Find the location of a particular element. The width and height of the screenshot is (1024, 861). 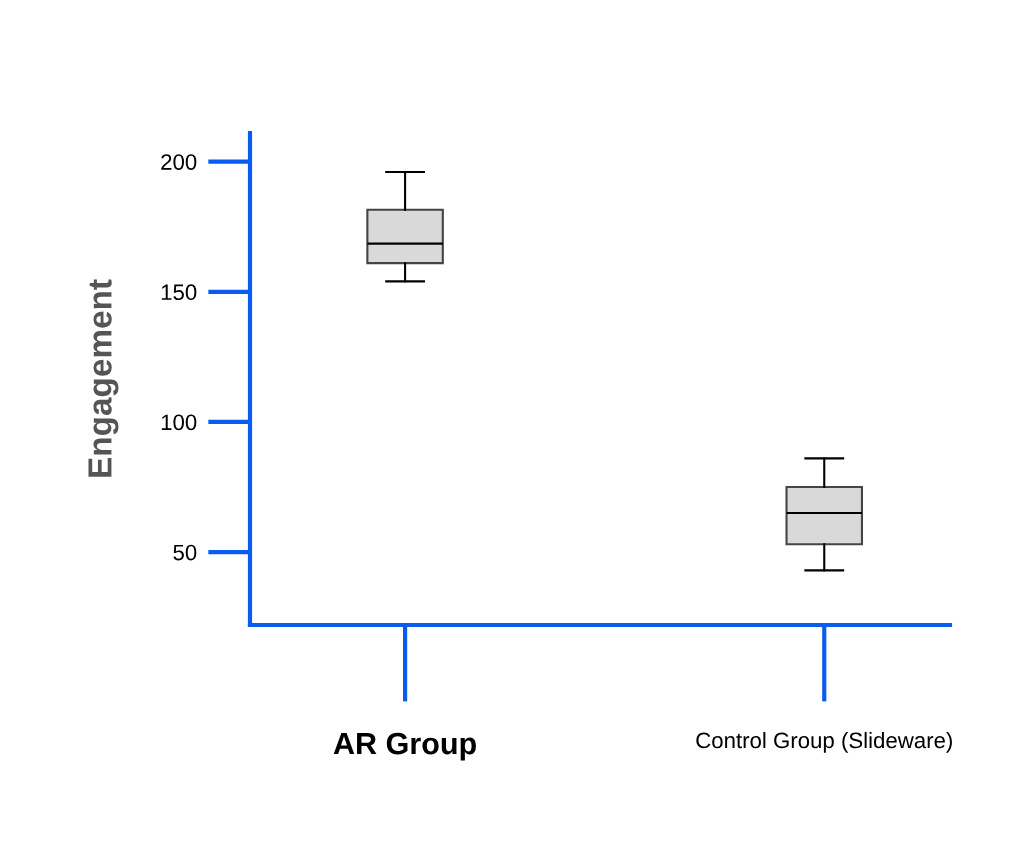

y-tick-label: 100 is located at coordinates (179, 422).